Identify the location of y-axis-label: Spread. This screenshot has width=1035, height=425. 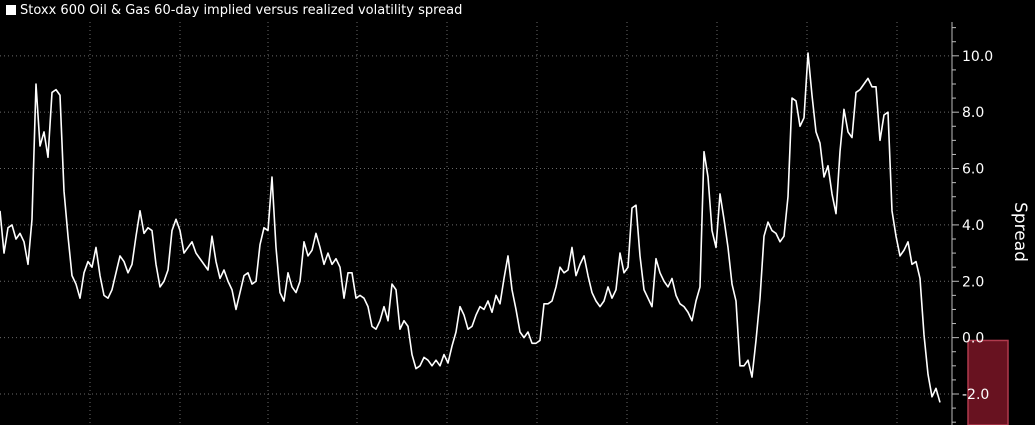
(1020, 232).